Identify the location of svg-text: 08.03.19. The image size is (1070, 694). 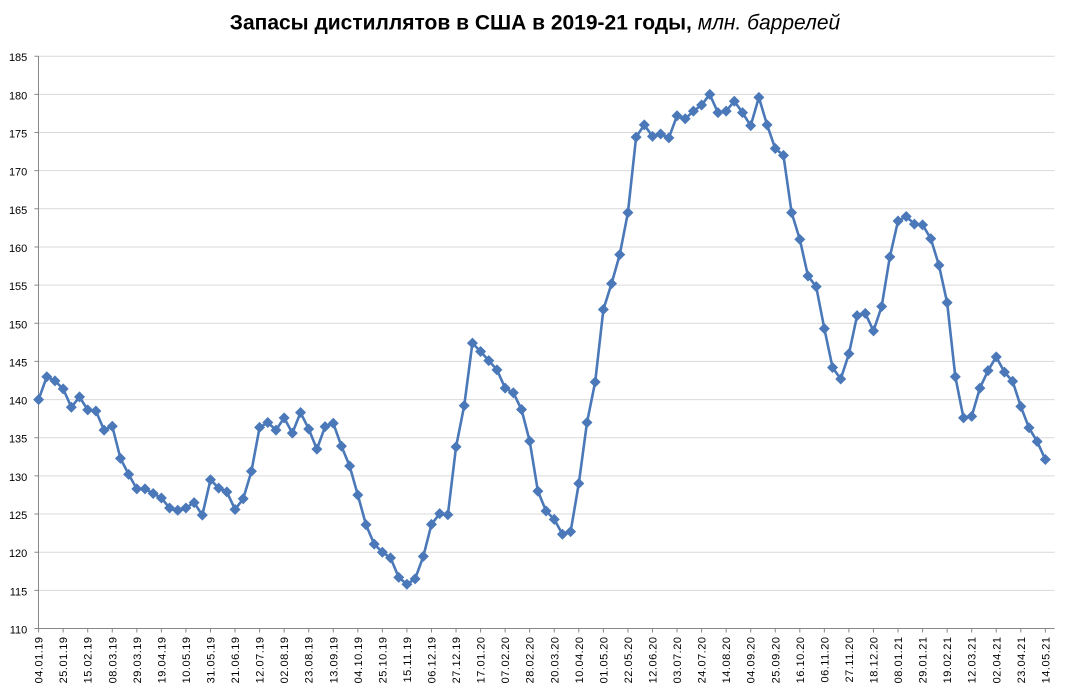
(113, 660).